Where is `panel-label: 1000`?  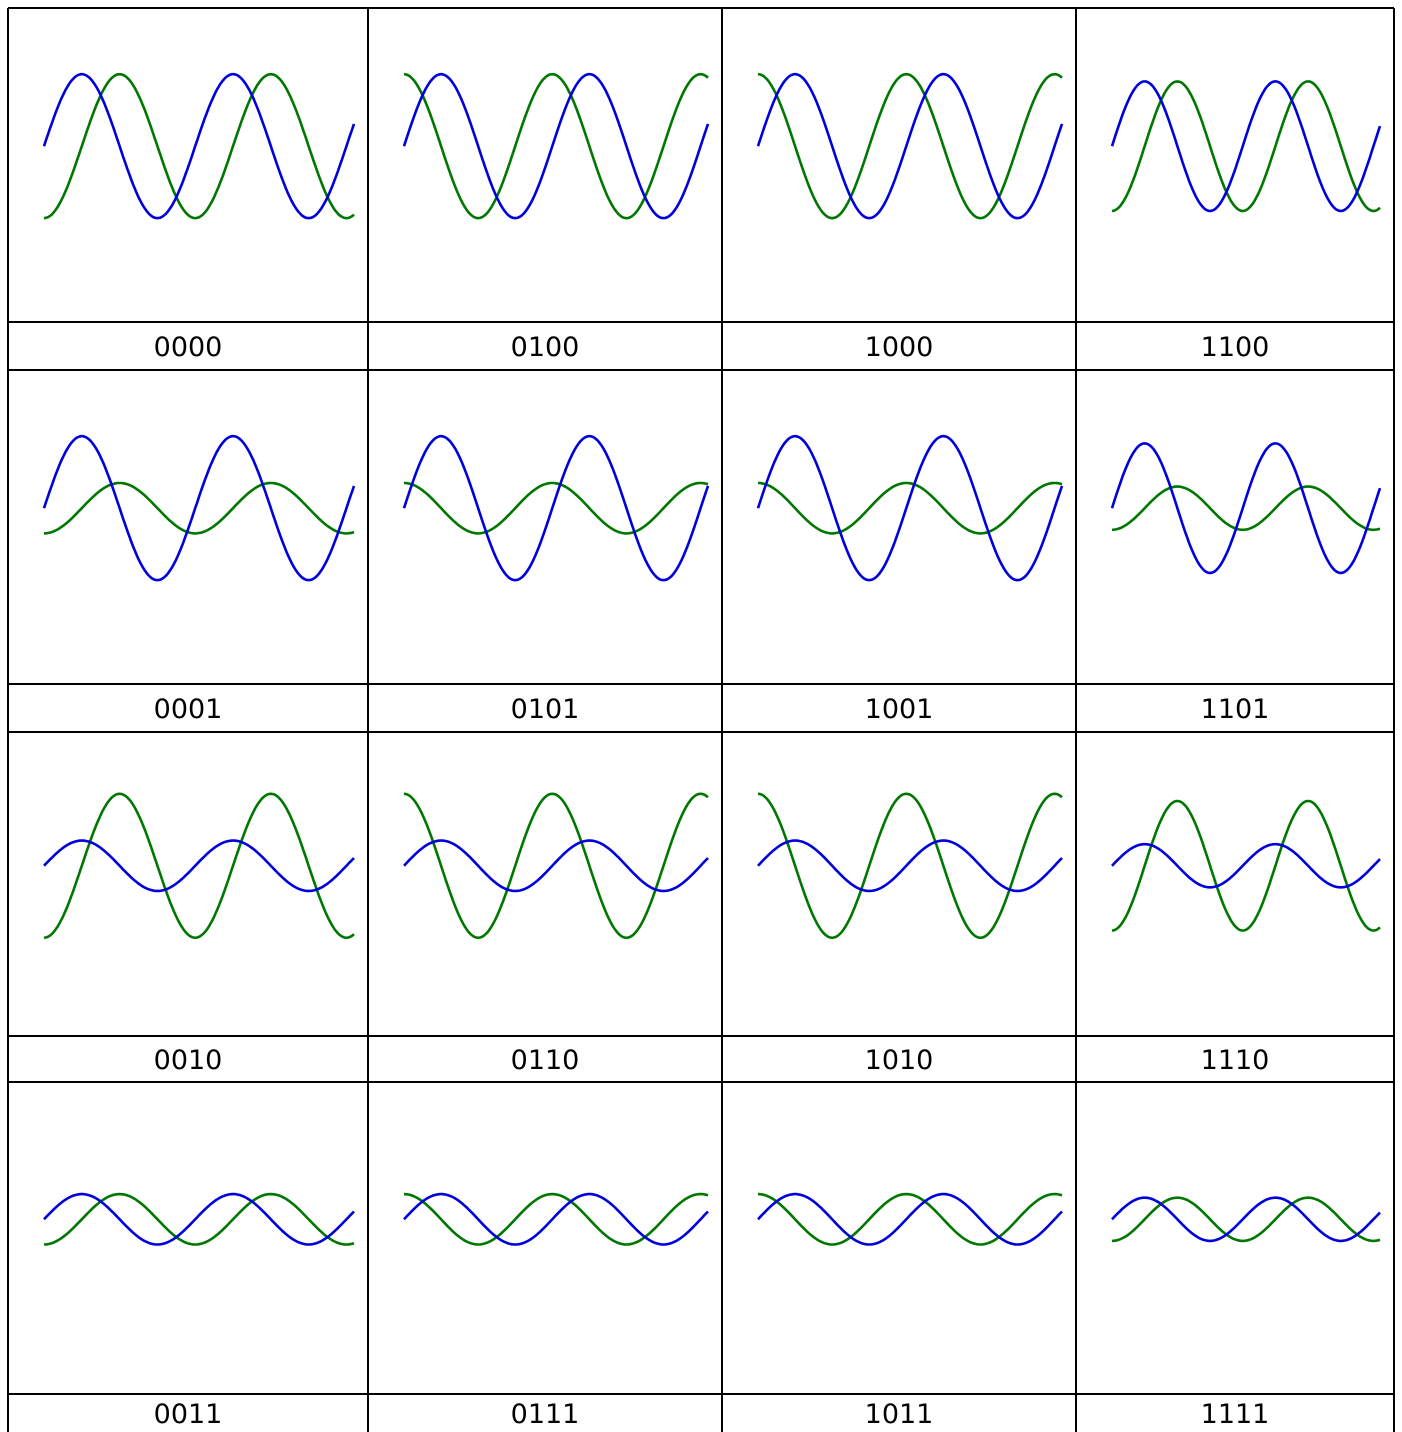
panel-label: 1000 is located at coordinates (899, 347).